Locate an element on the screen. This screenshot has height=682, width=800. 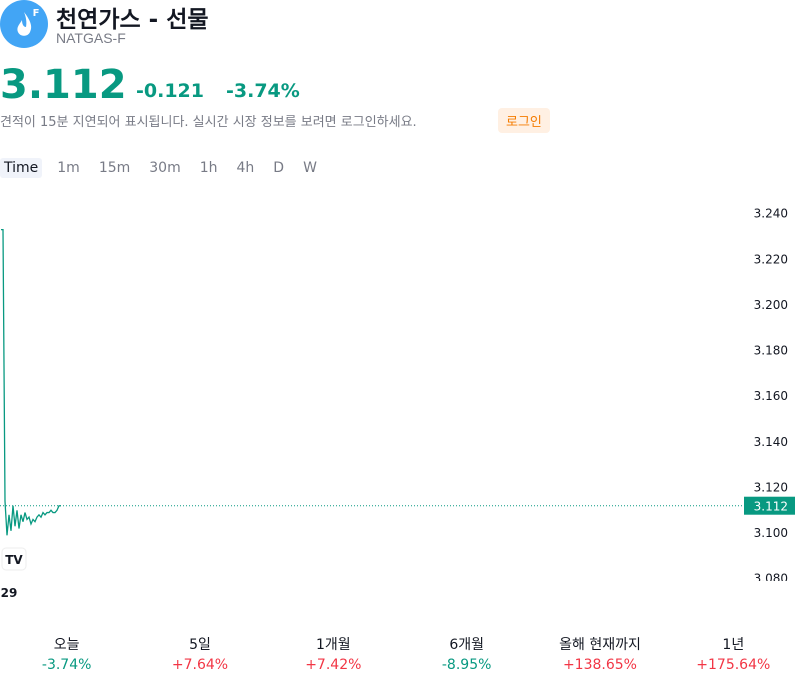
period-label: 5일 is located at coordinates (200, 645).